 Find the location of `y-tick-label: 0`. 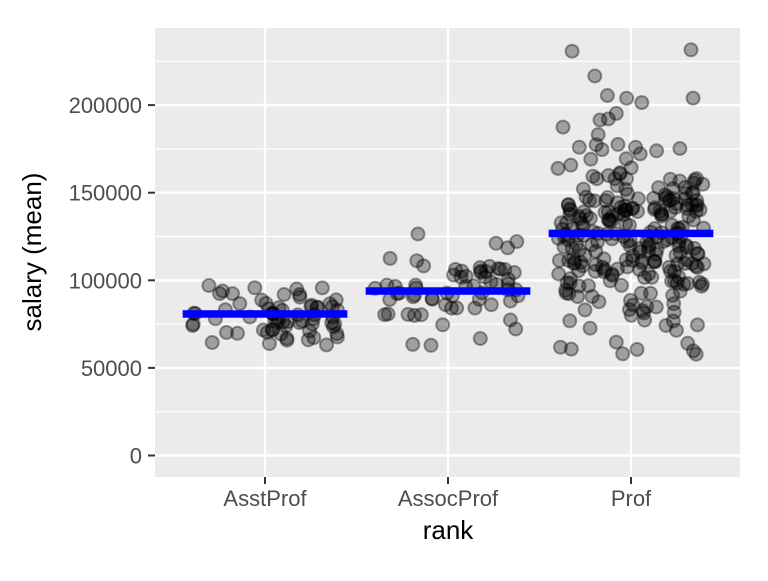

y-tick-label: 0 is located at coordinates (136, 456).